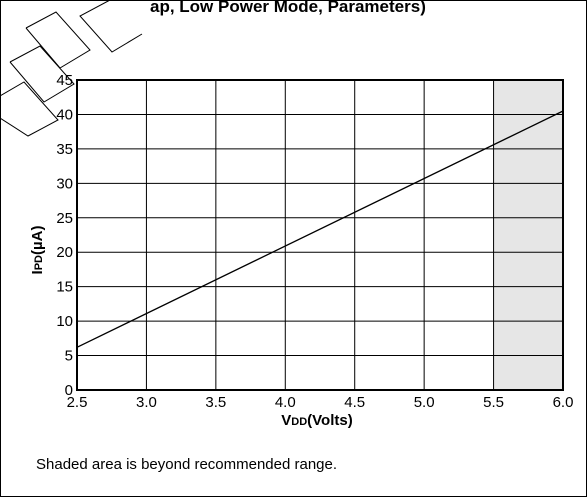 This screenshot has height=497, width=587. What do you see at coordinates (288, 8) in the screenshot?
I see `chart-title: ap, Low Power Mode, Parameters)` at bounding box center [288, 8].